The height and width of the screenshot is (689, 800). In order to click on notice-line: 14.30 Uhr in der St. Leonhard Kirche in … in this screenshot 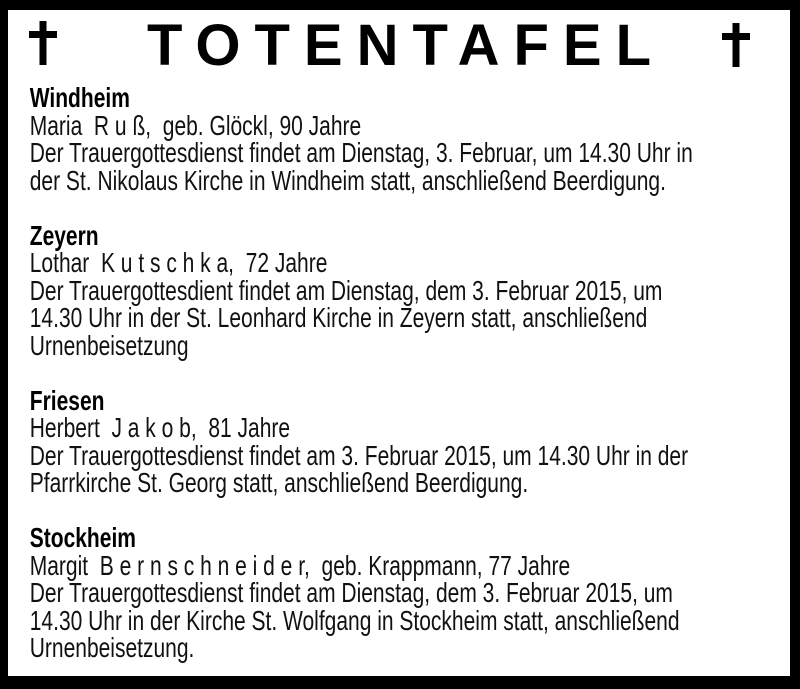, I will do `click(338, 317)`.